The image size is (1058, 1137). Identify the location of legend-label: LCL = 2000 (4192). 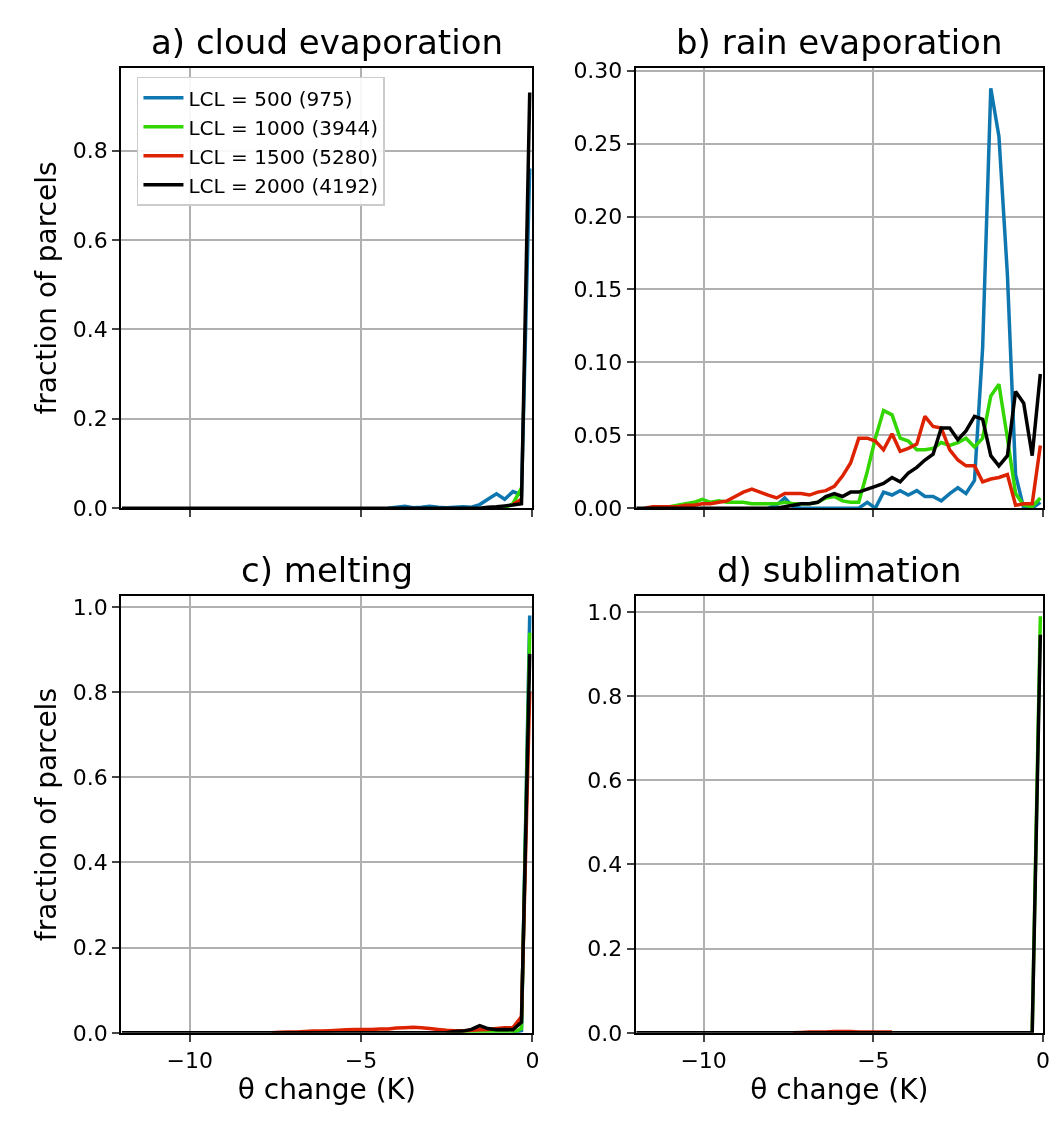
(283, 185).